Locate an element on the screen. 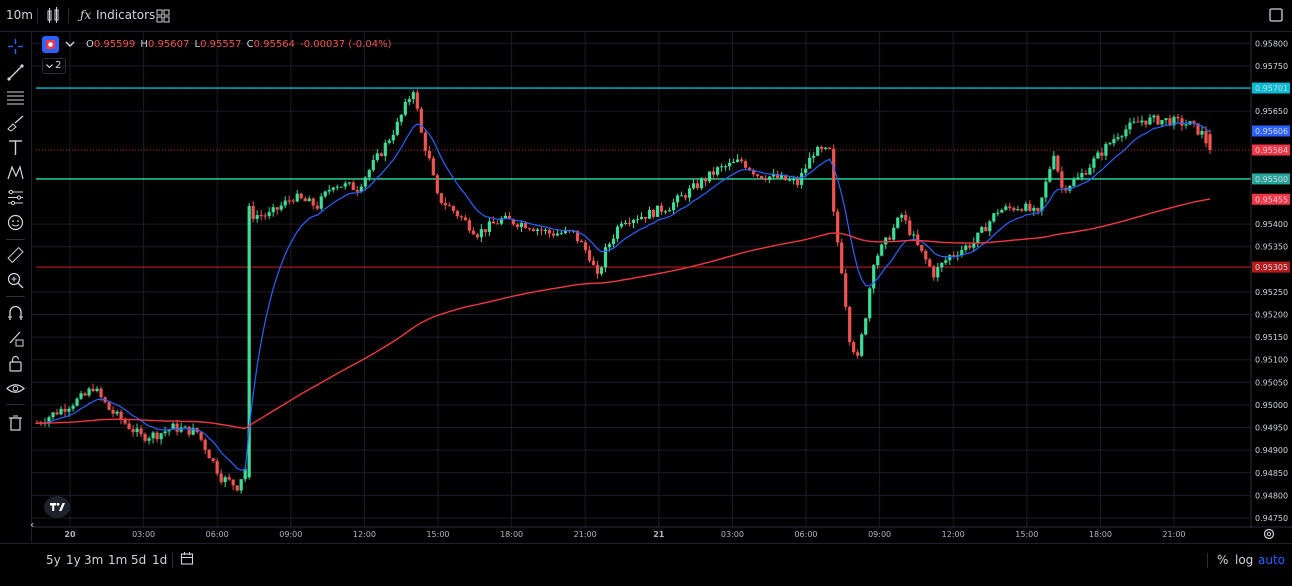 The width and height of the screenshot is (1292, 586). pattern-icon is located at coordinates (15, 172).